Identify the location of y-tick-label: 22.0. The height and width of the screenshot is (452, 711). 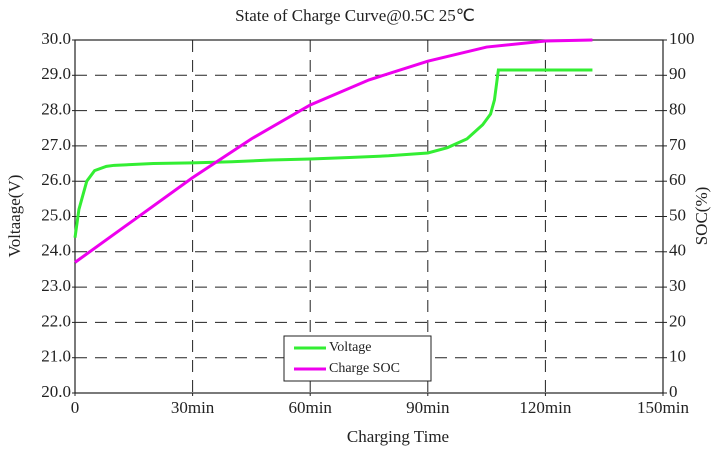
(56, 320).